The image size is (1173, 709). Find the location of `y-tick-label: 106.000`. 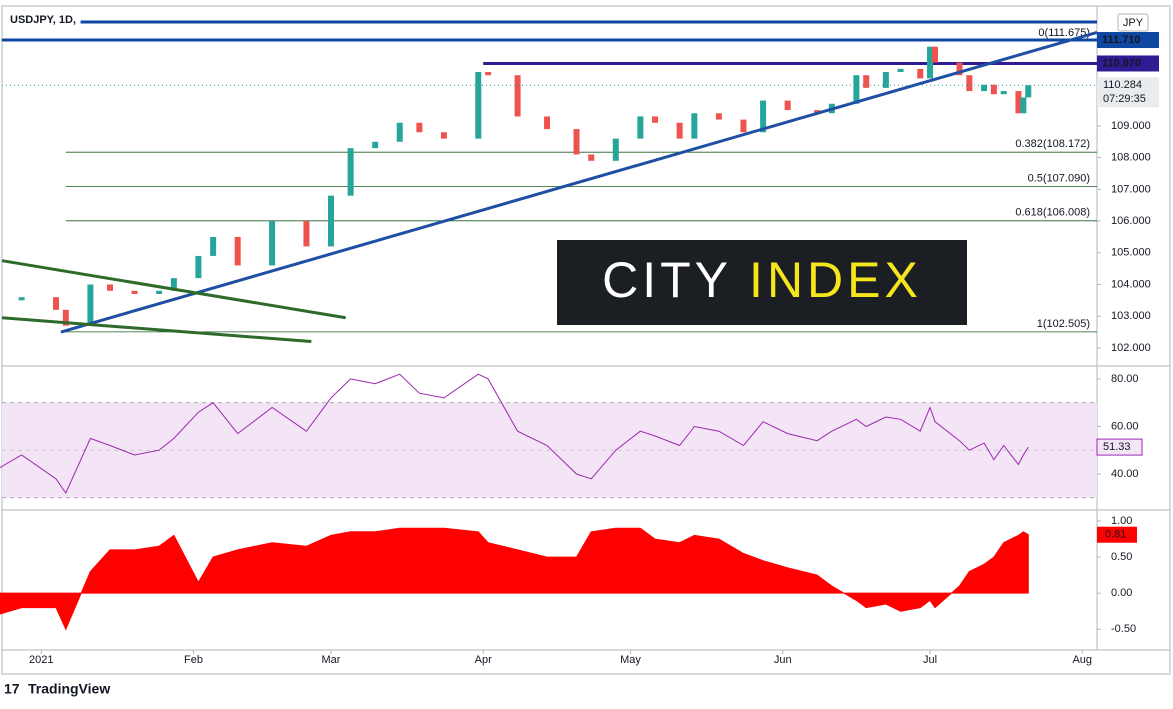

y-tick-label: 106.000 is located at coordinates (1131, 221).